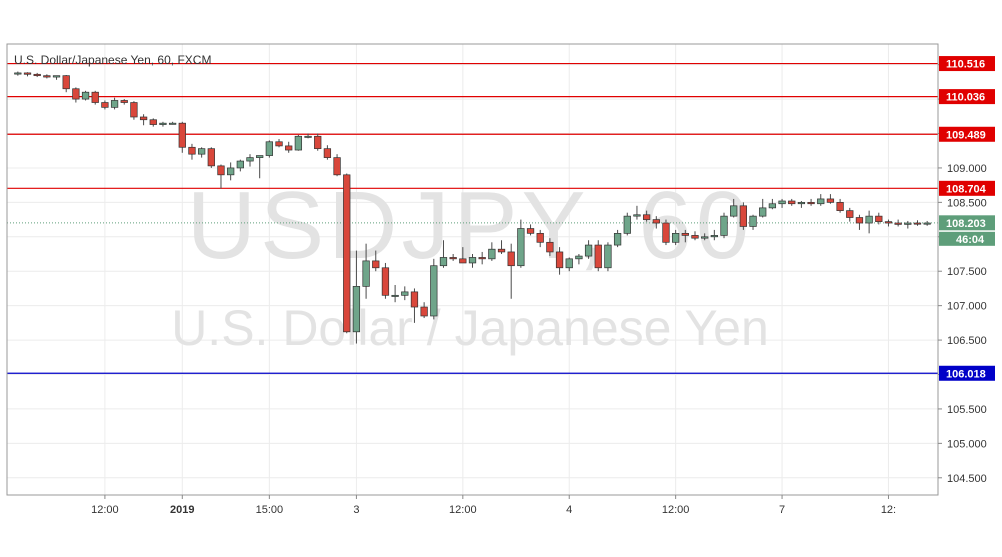  What do you see at coordinates (967, 238) in the screenshot?
I see `countdown-label: 46:04` at bounding box center [967, 238].